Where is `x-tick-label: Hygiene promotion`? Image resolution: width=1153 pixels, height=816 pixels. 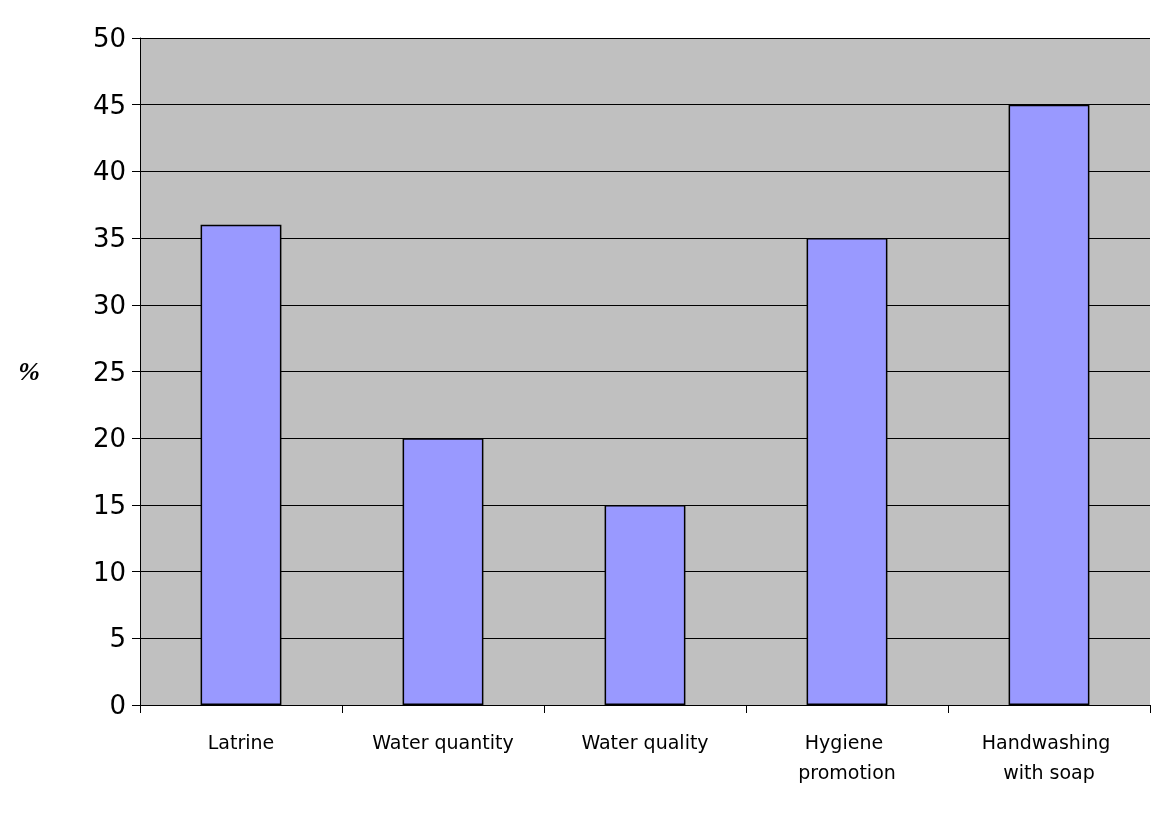
x-tick-label: Hygiene promotion is located at coordinates (847, 757).